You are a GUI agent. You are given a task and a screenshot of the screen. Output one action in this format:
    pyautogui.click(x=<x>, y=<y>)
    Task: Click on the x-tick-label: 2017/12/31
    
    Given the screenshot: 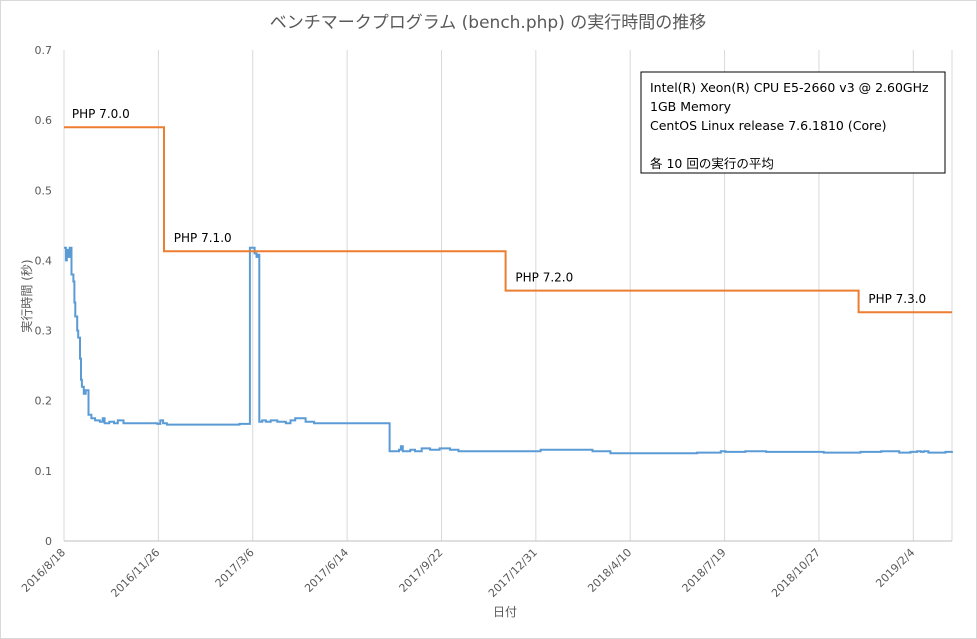 What is the action you would take?
    pyautogui.click(x=513, y=573)
    